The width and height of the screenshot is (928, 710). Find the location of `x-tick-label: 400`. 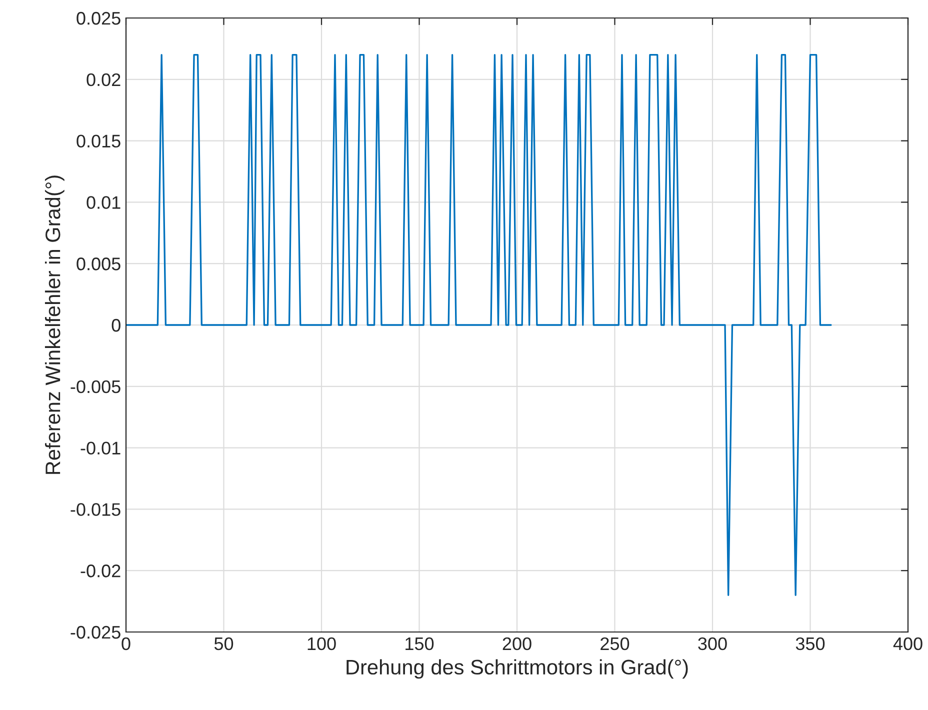

x-tick-label: 400 is located at coordinates (907, 643).